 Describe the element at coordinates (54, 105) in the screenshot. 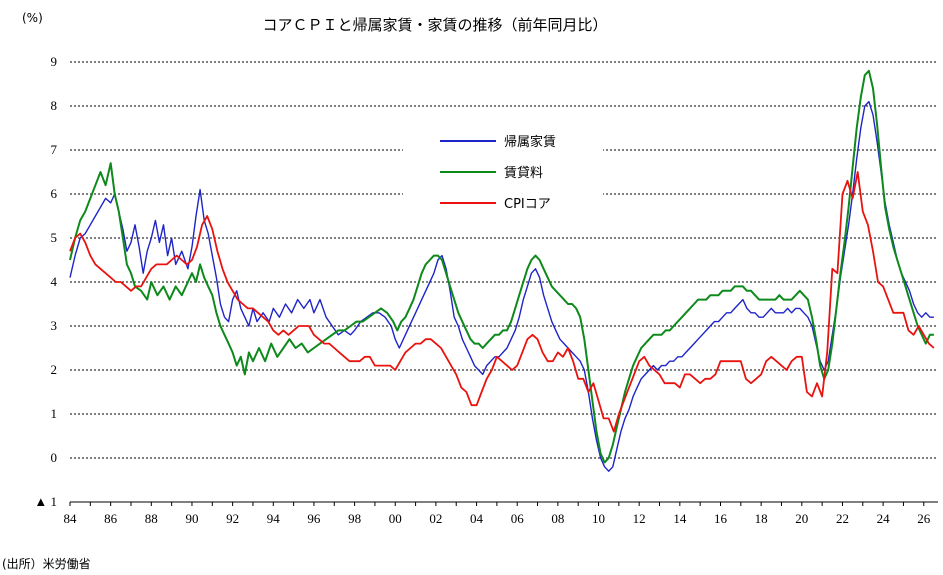

I see `y-tick-label: 8` at that location.